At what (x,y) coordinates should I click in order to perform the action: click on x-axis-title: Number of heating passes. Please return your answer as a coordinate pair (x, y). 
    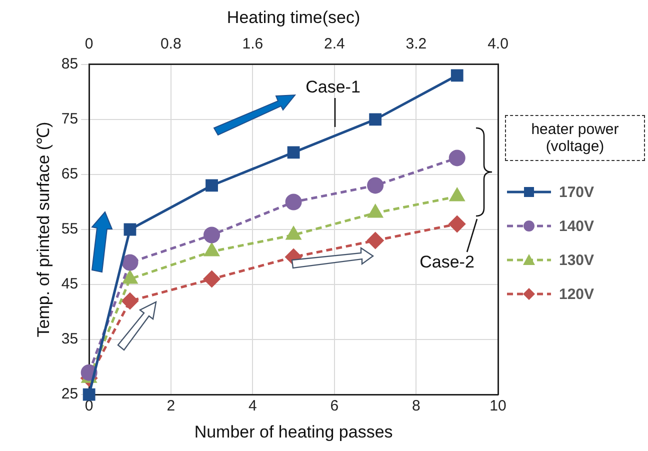
    Looking at the image, I should click on (293, 432).